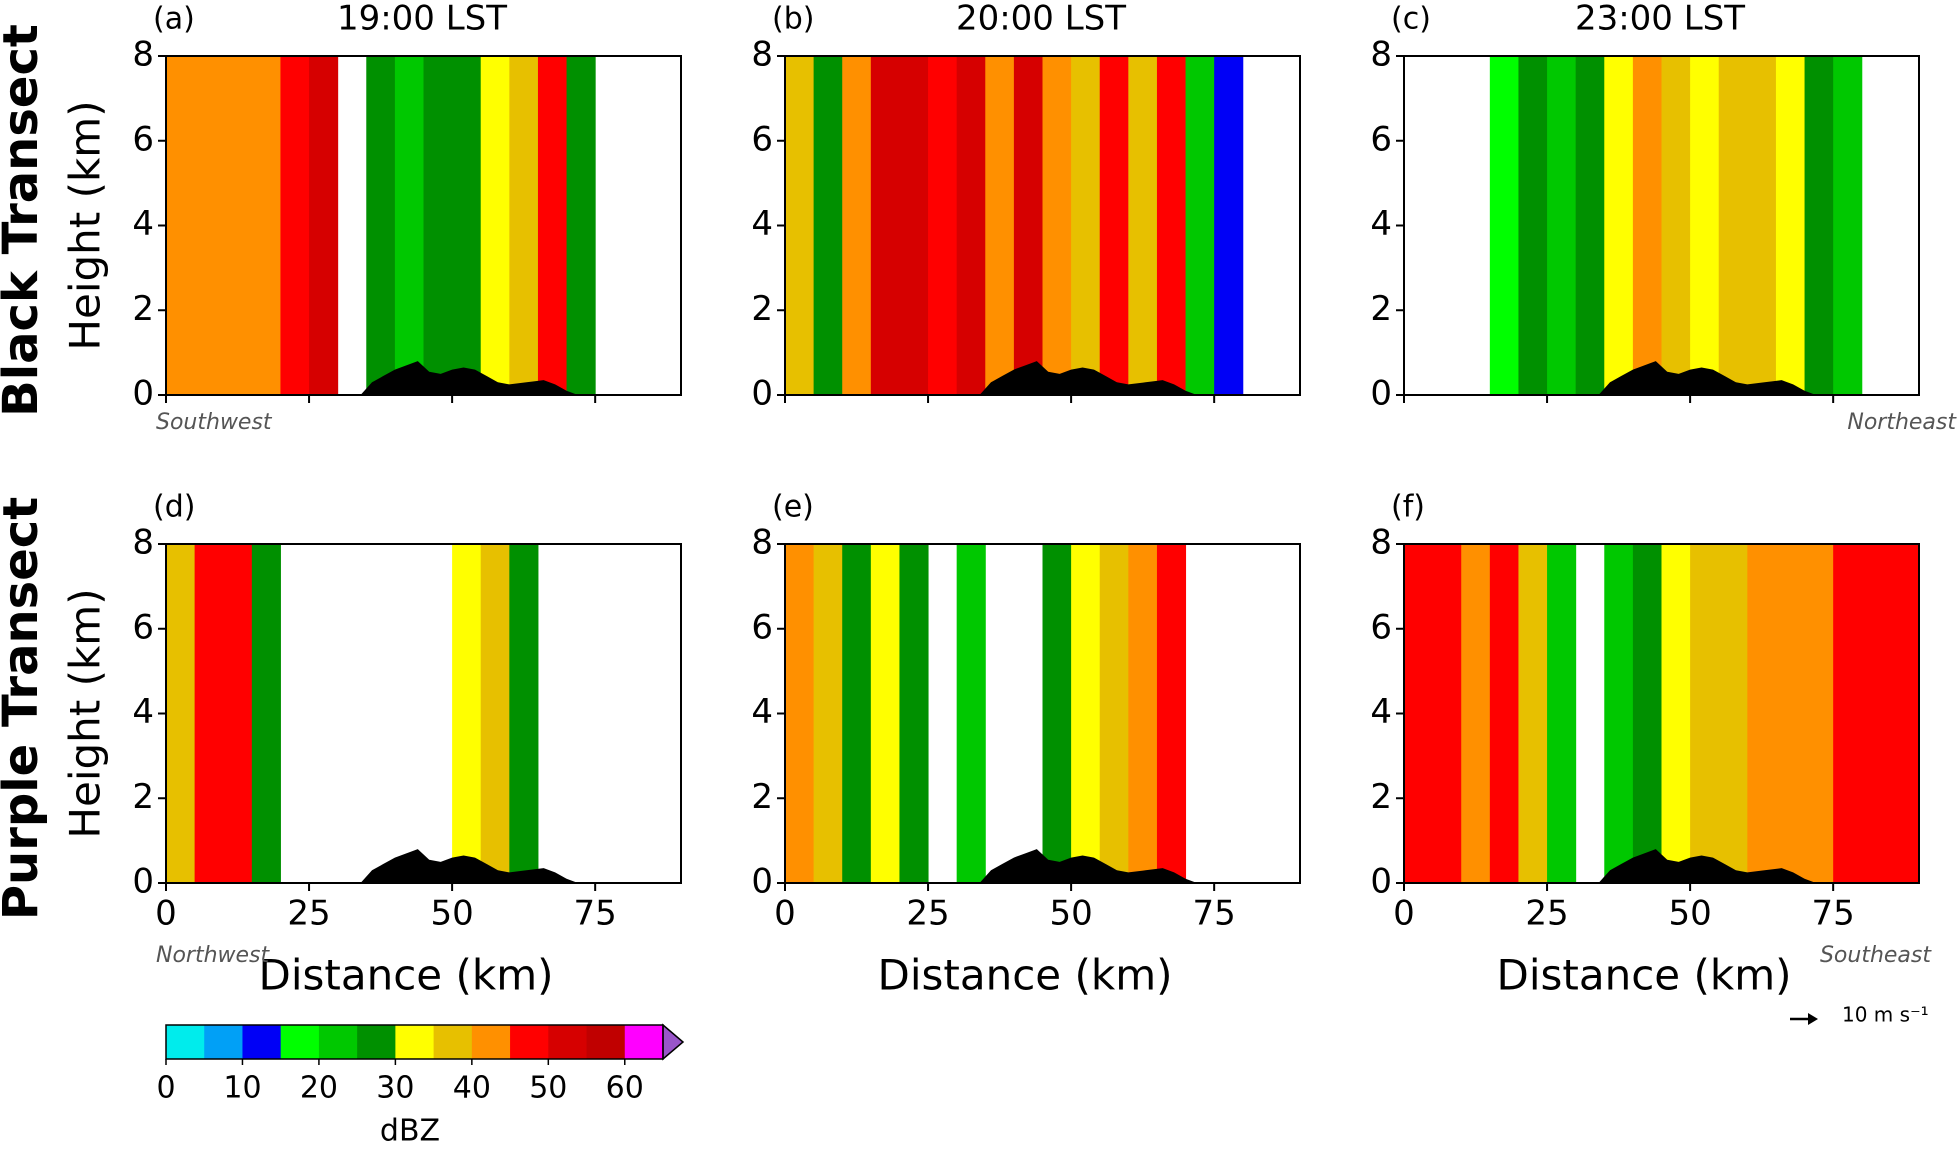 The image size is (1960, 1150). What do you see at coordinates (548, 1088) in the screenshot?
I see `colorbar-tick-label: 50` at bounding box center [548, 1088].